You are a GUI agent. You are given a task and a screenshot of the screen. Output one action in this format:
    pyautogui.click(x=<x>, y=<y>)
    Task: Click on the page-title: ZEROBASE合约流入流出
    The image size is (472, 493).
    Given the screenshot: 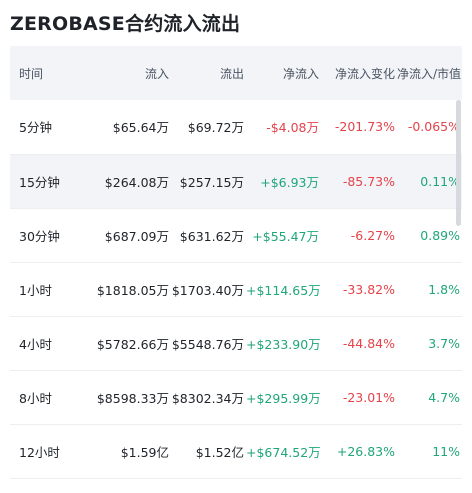 What is the action you would take?
    pyautogui.click(x=125, y=24)
    